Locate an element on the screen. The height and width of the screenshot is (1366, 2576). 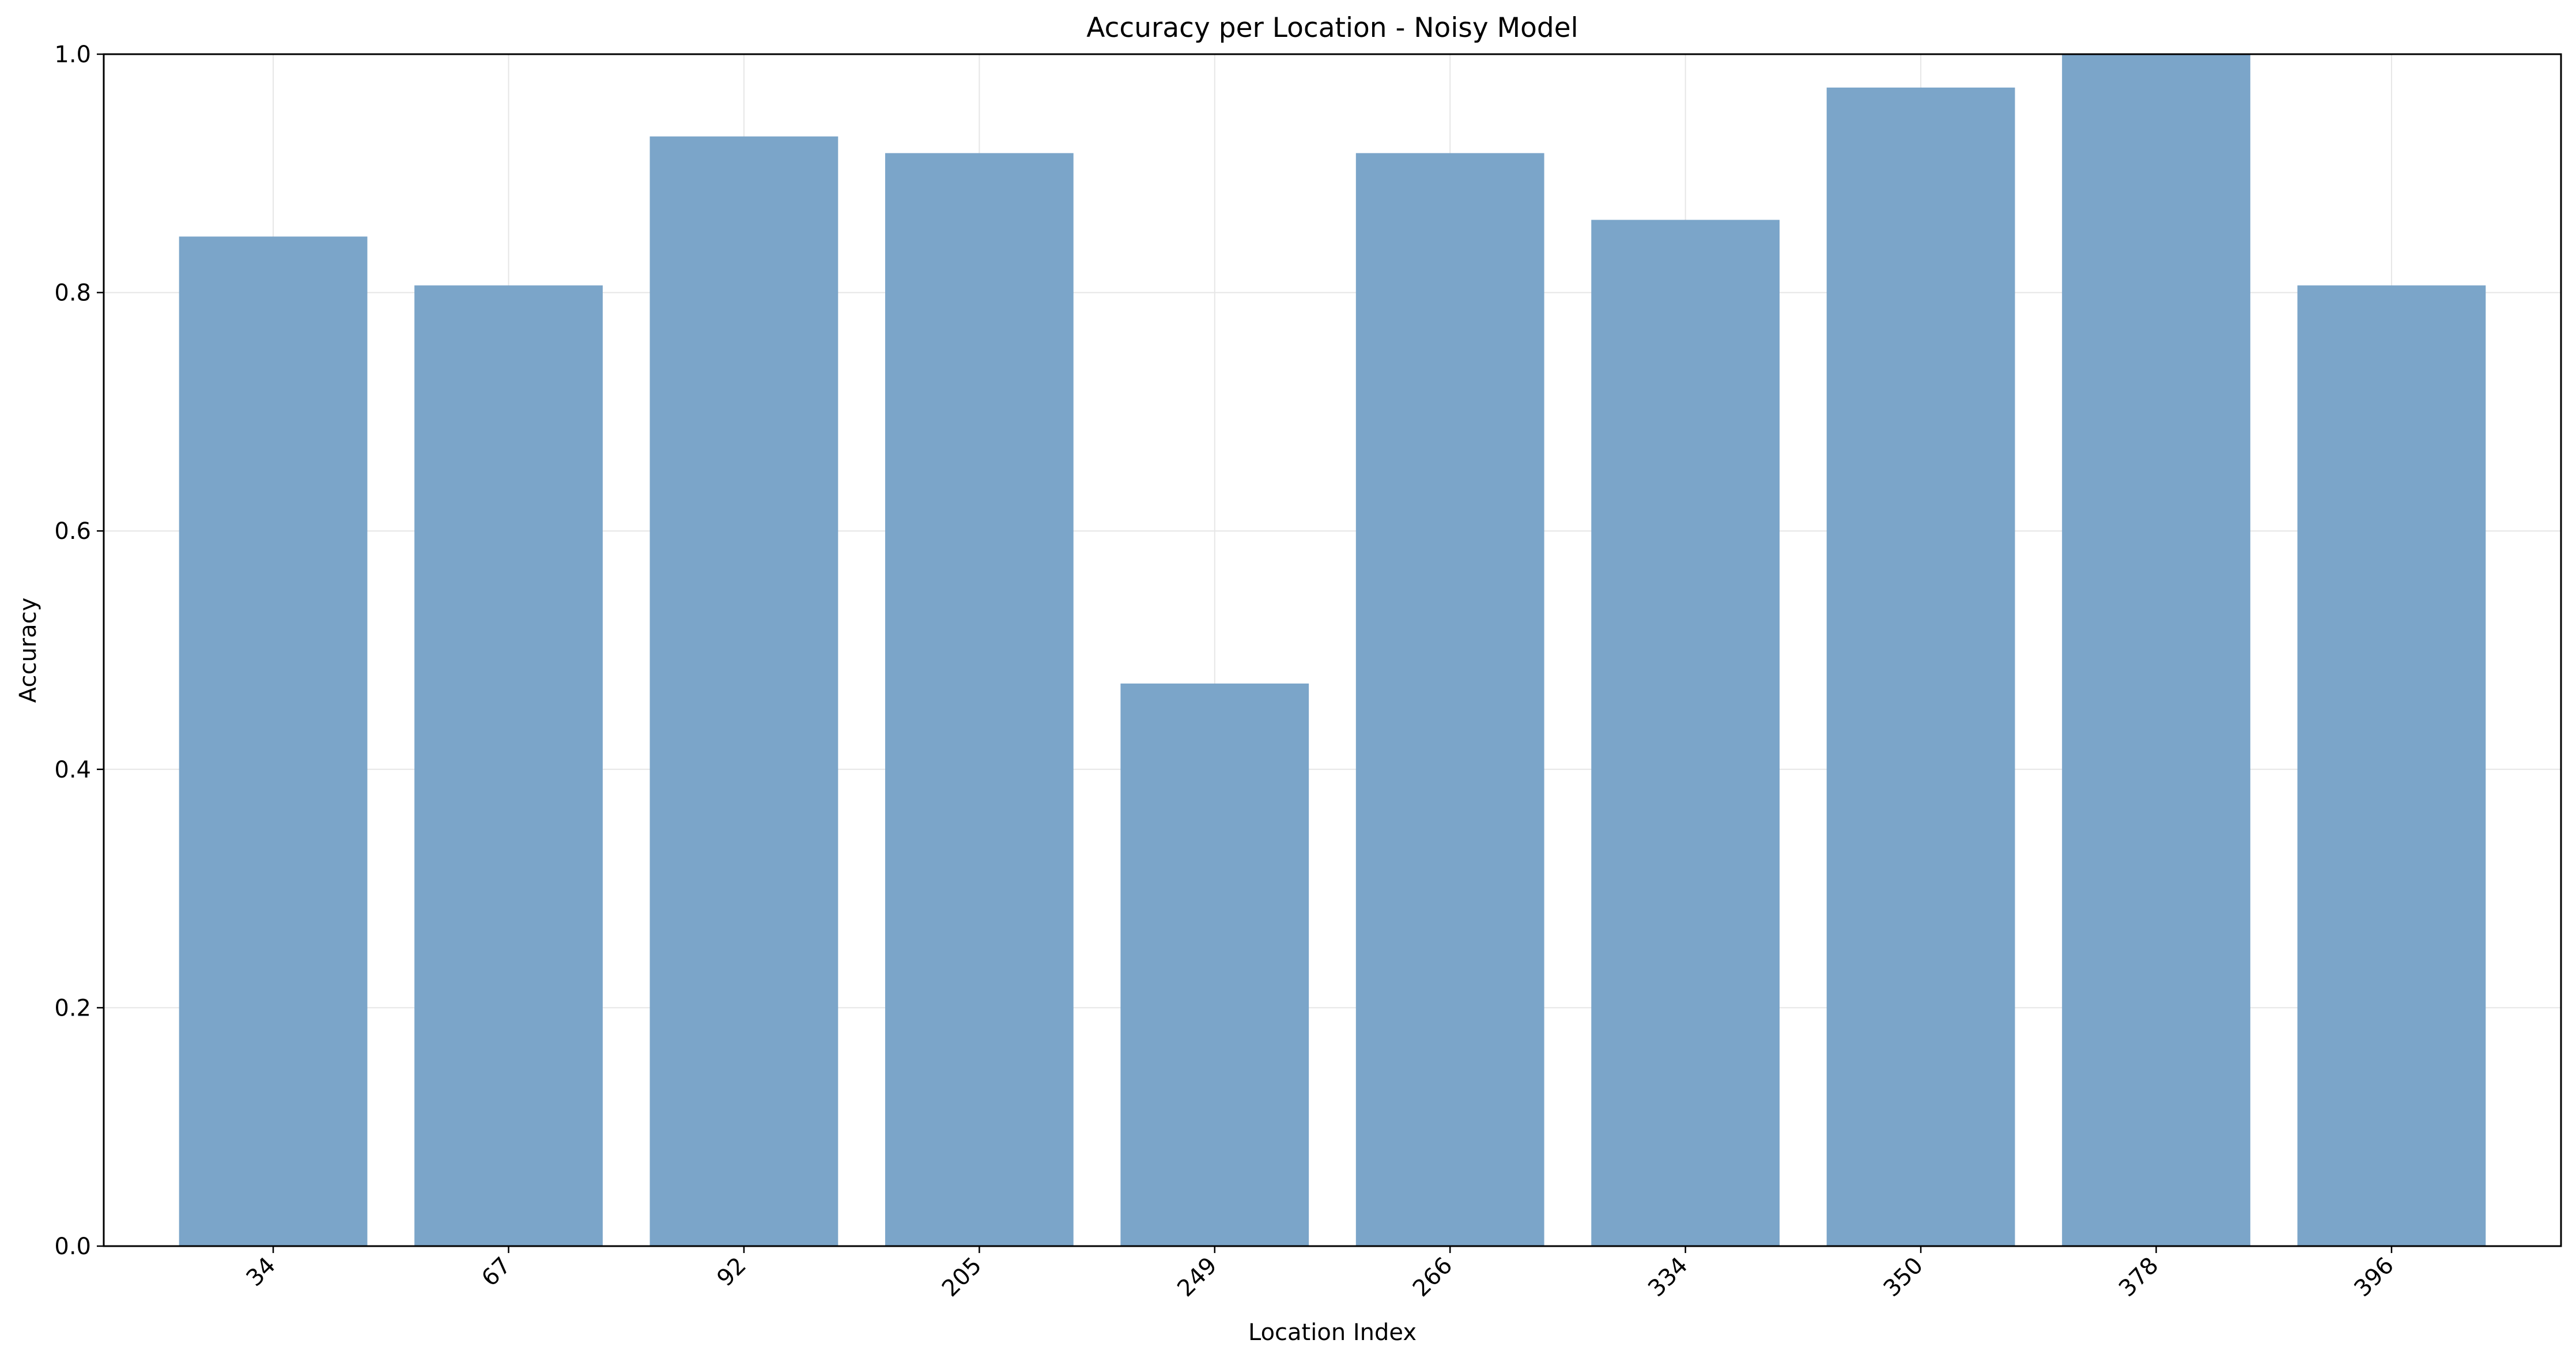
y-tick-label: 0.8 is located at coordinates (72, 293).